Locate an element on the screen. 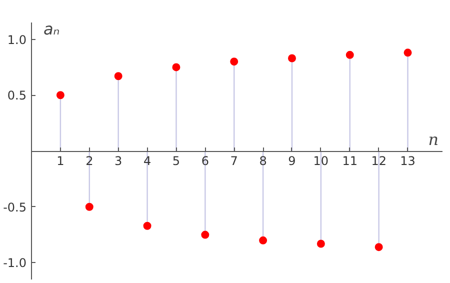  x-tick-label: 6 is located at coordinates (205, 161).